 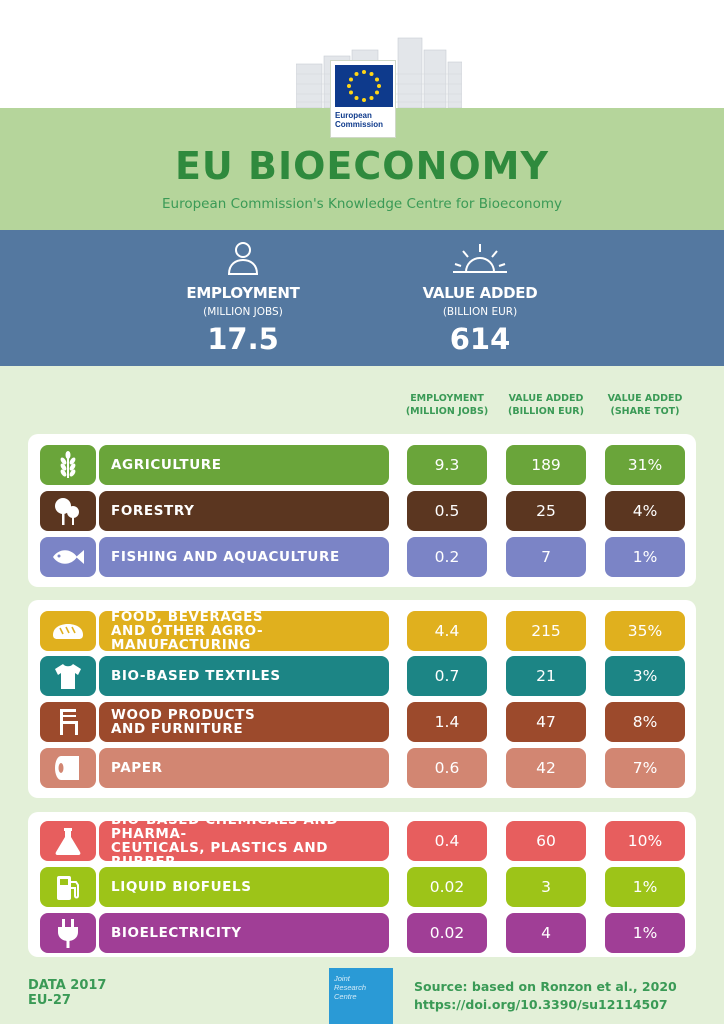 I want to click on value-added-cell: 3, so click(x=546, y=887).